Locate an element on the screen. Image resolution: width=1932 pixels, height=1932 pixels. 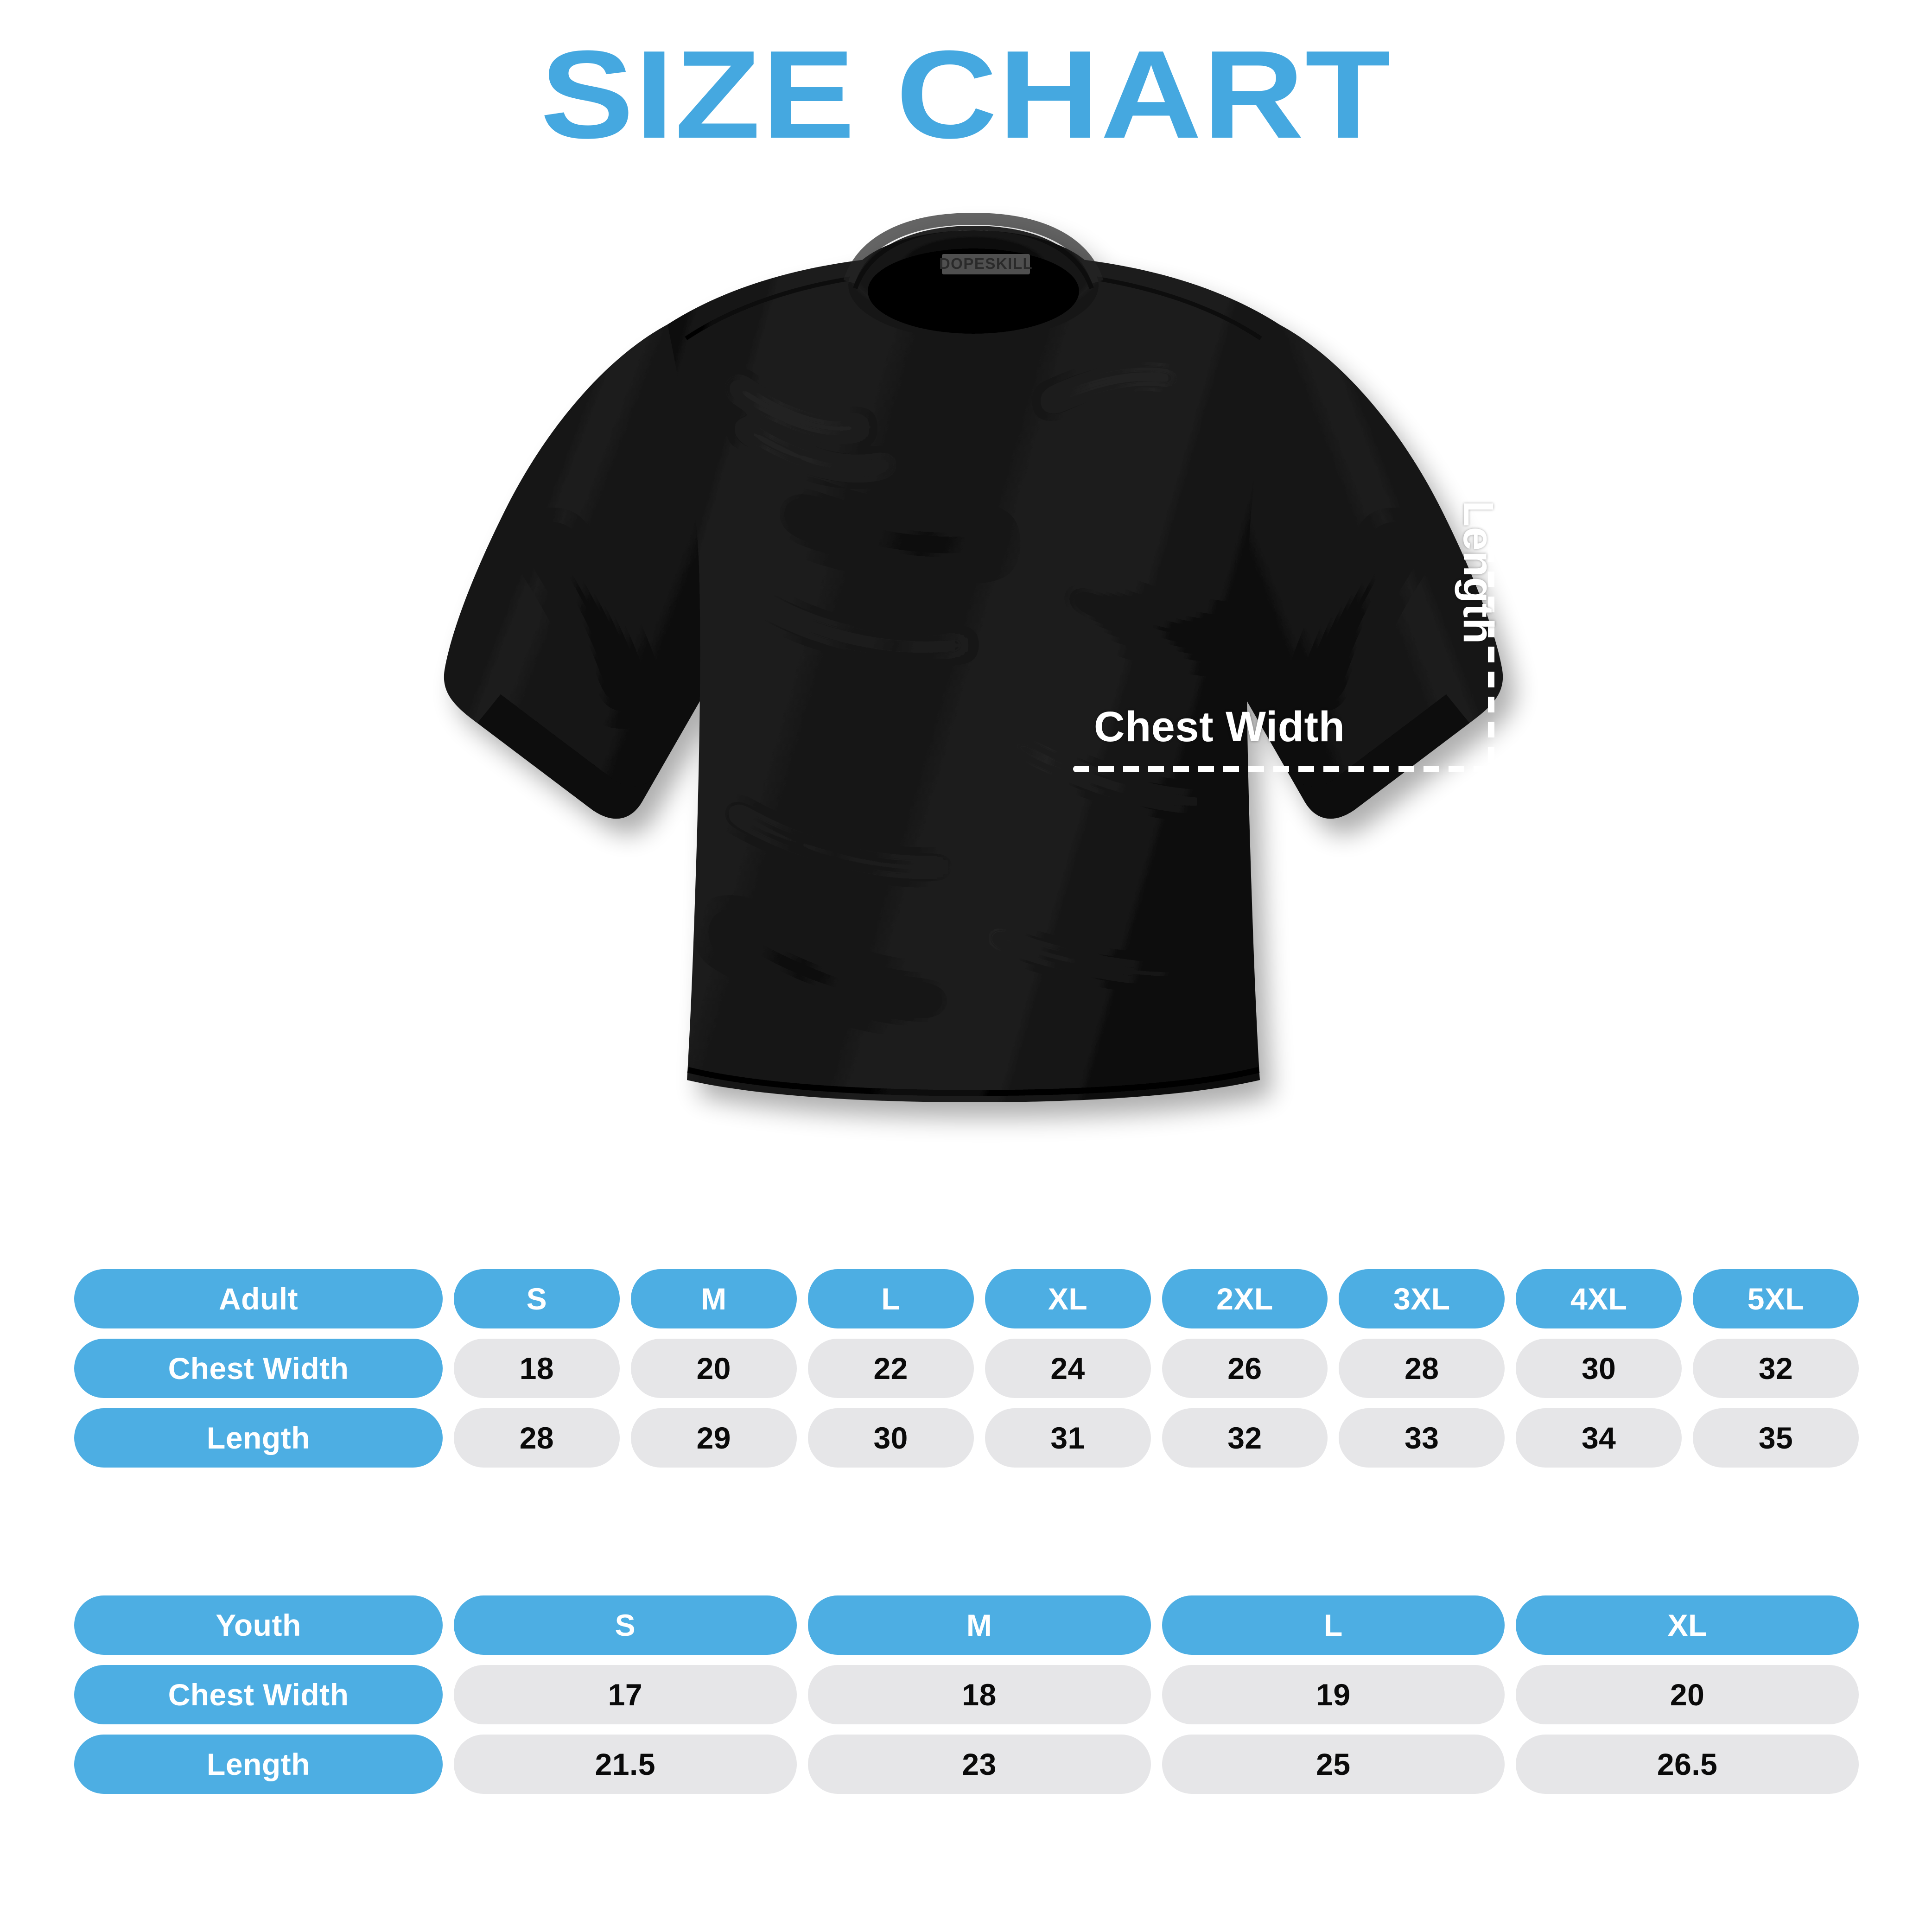
chest-width-measure-line is located at coordinates (1372, 769).